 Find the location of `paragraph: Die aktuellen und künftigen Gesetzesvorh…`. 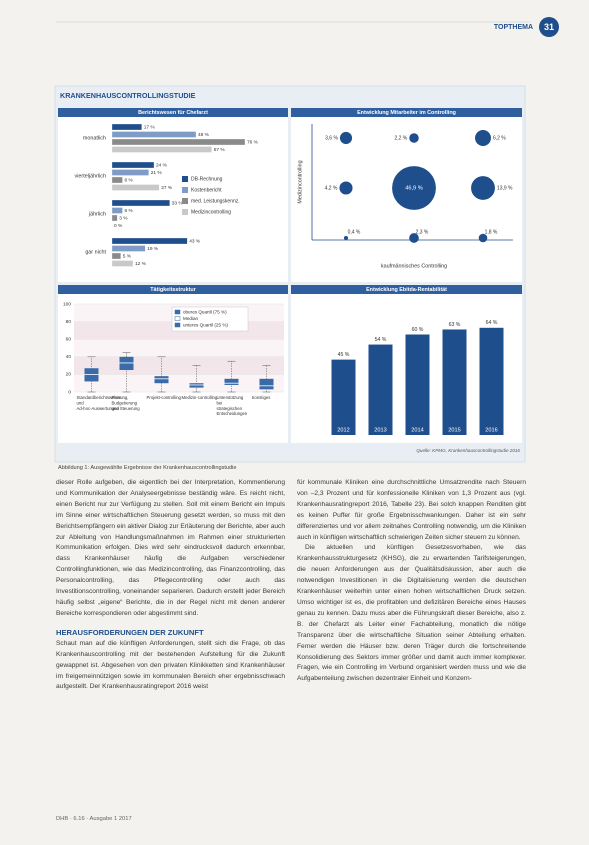

paragraph: Die aktuellen und künftigen Gesetzesvorh… is located at coordinates (411, 613).